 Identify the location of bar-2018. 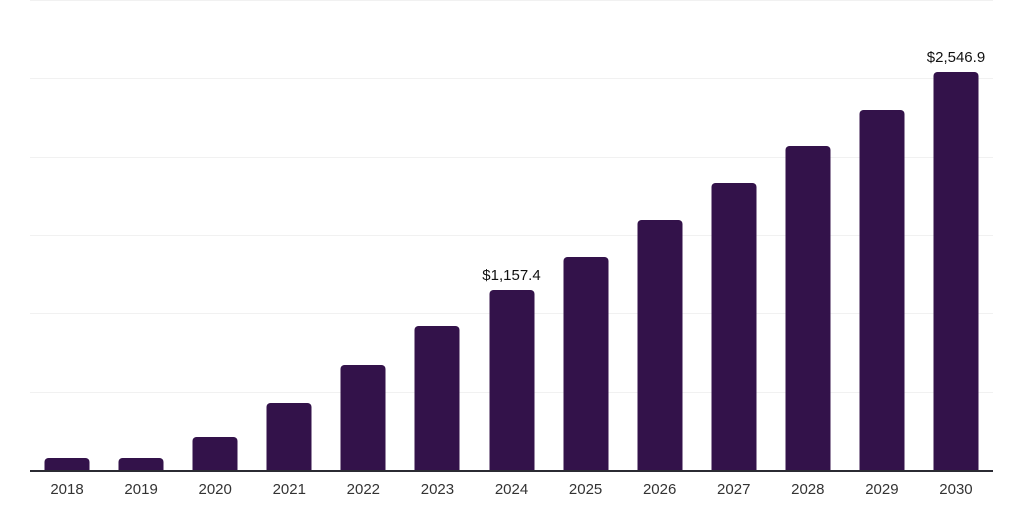
(67, 464).